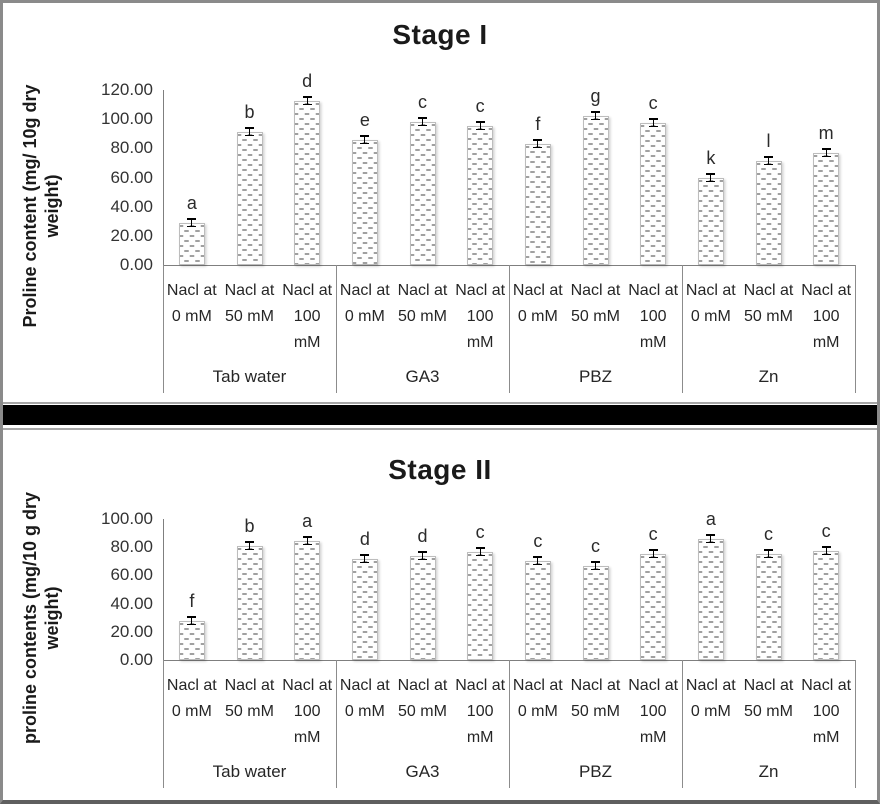 The height and width of the screenshot is (804, 880). Describe the element at coordinates (440, 34) in the screenshot. I see `chart-title-stage1: Stage I` at that location.